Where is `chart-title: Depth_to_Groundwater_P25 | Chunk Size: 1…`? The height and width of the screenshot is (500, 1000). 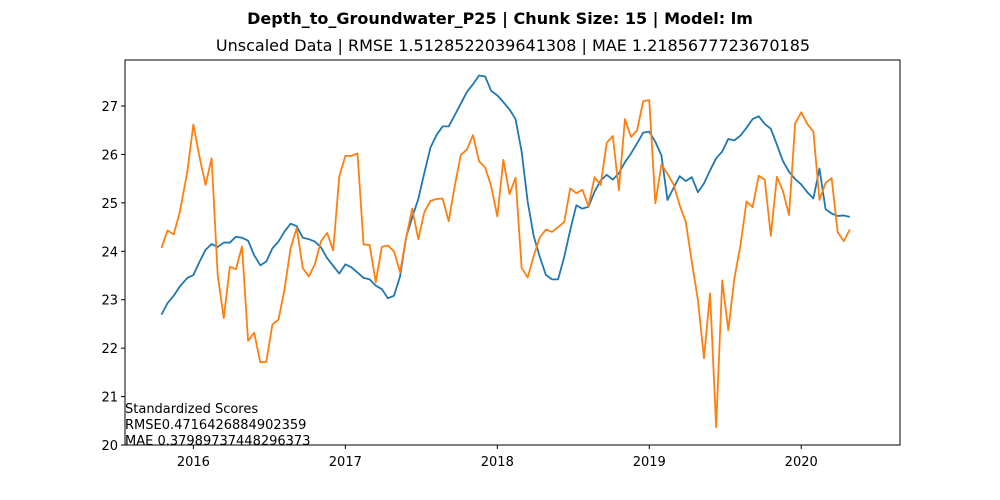
chart-title: Depth_to_Groundwater_P25 | Chunk Size: 1… is located at coordinates (500, 19).